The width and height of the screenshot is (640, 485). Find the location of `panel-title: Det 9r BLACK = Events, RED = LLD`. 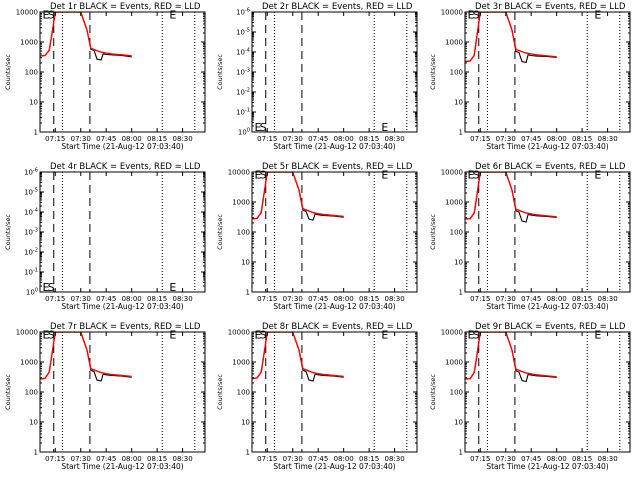

panel-title: Det 9r BLACK = Events, RED = LLD is located at coordinates (550, 327).